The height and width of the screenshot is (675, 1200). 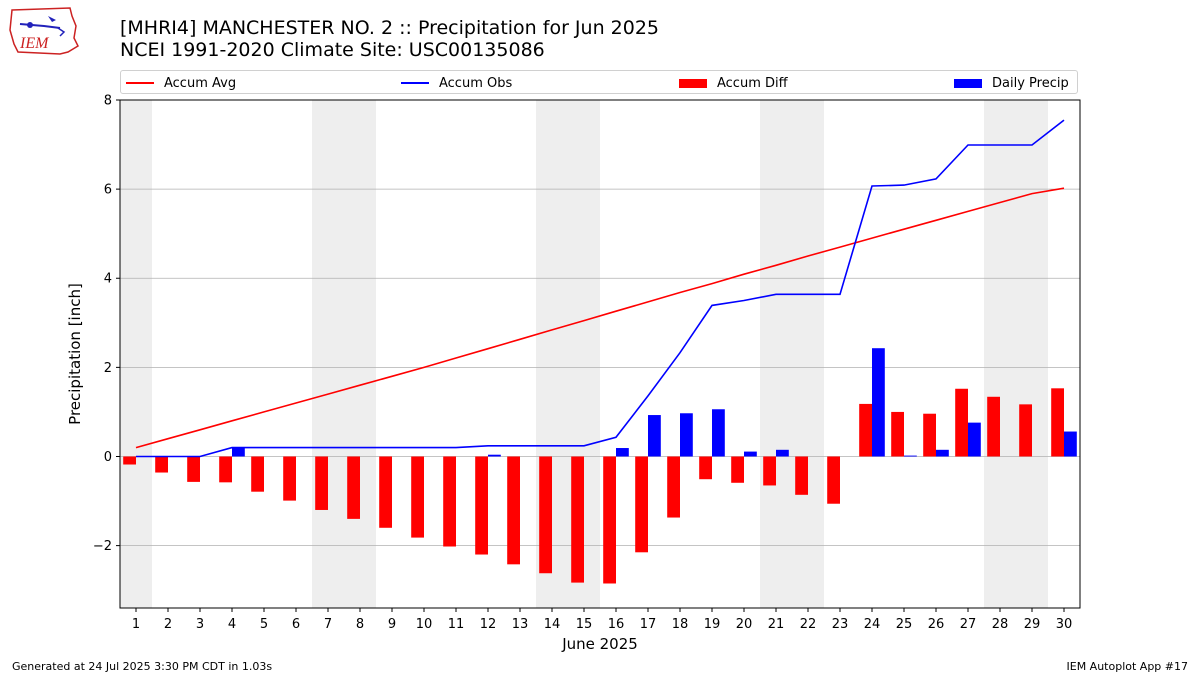 I want to click on x-tick-label: 8, so click(x=360, y=624).